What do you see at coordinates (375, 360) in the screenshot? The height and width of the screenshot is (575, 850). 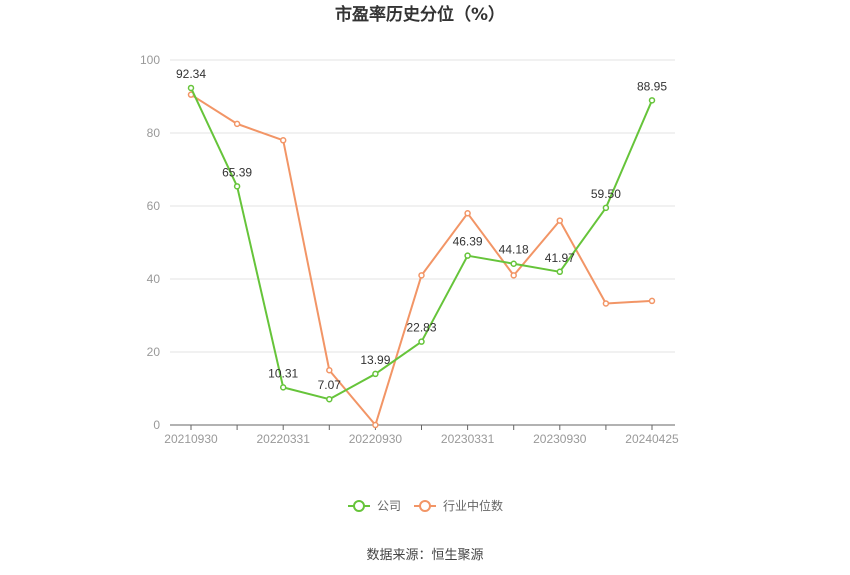 I see `data-label-4: 13.99` at bounding box center [375, 360].